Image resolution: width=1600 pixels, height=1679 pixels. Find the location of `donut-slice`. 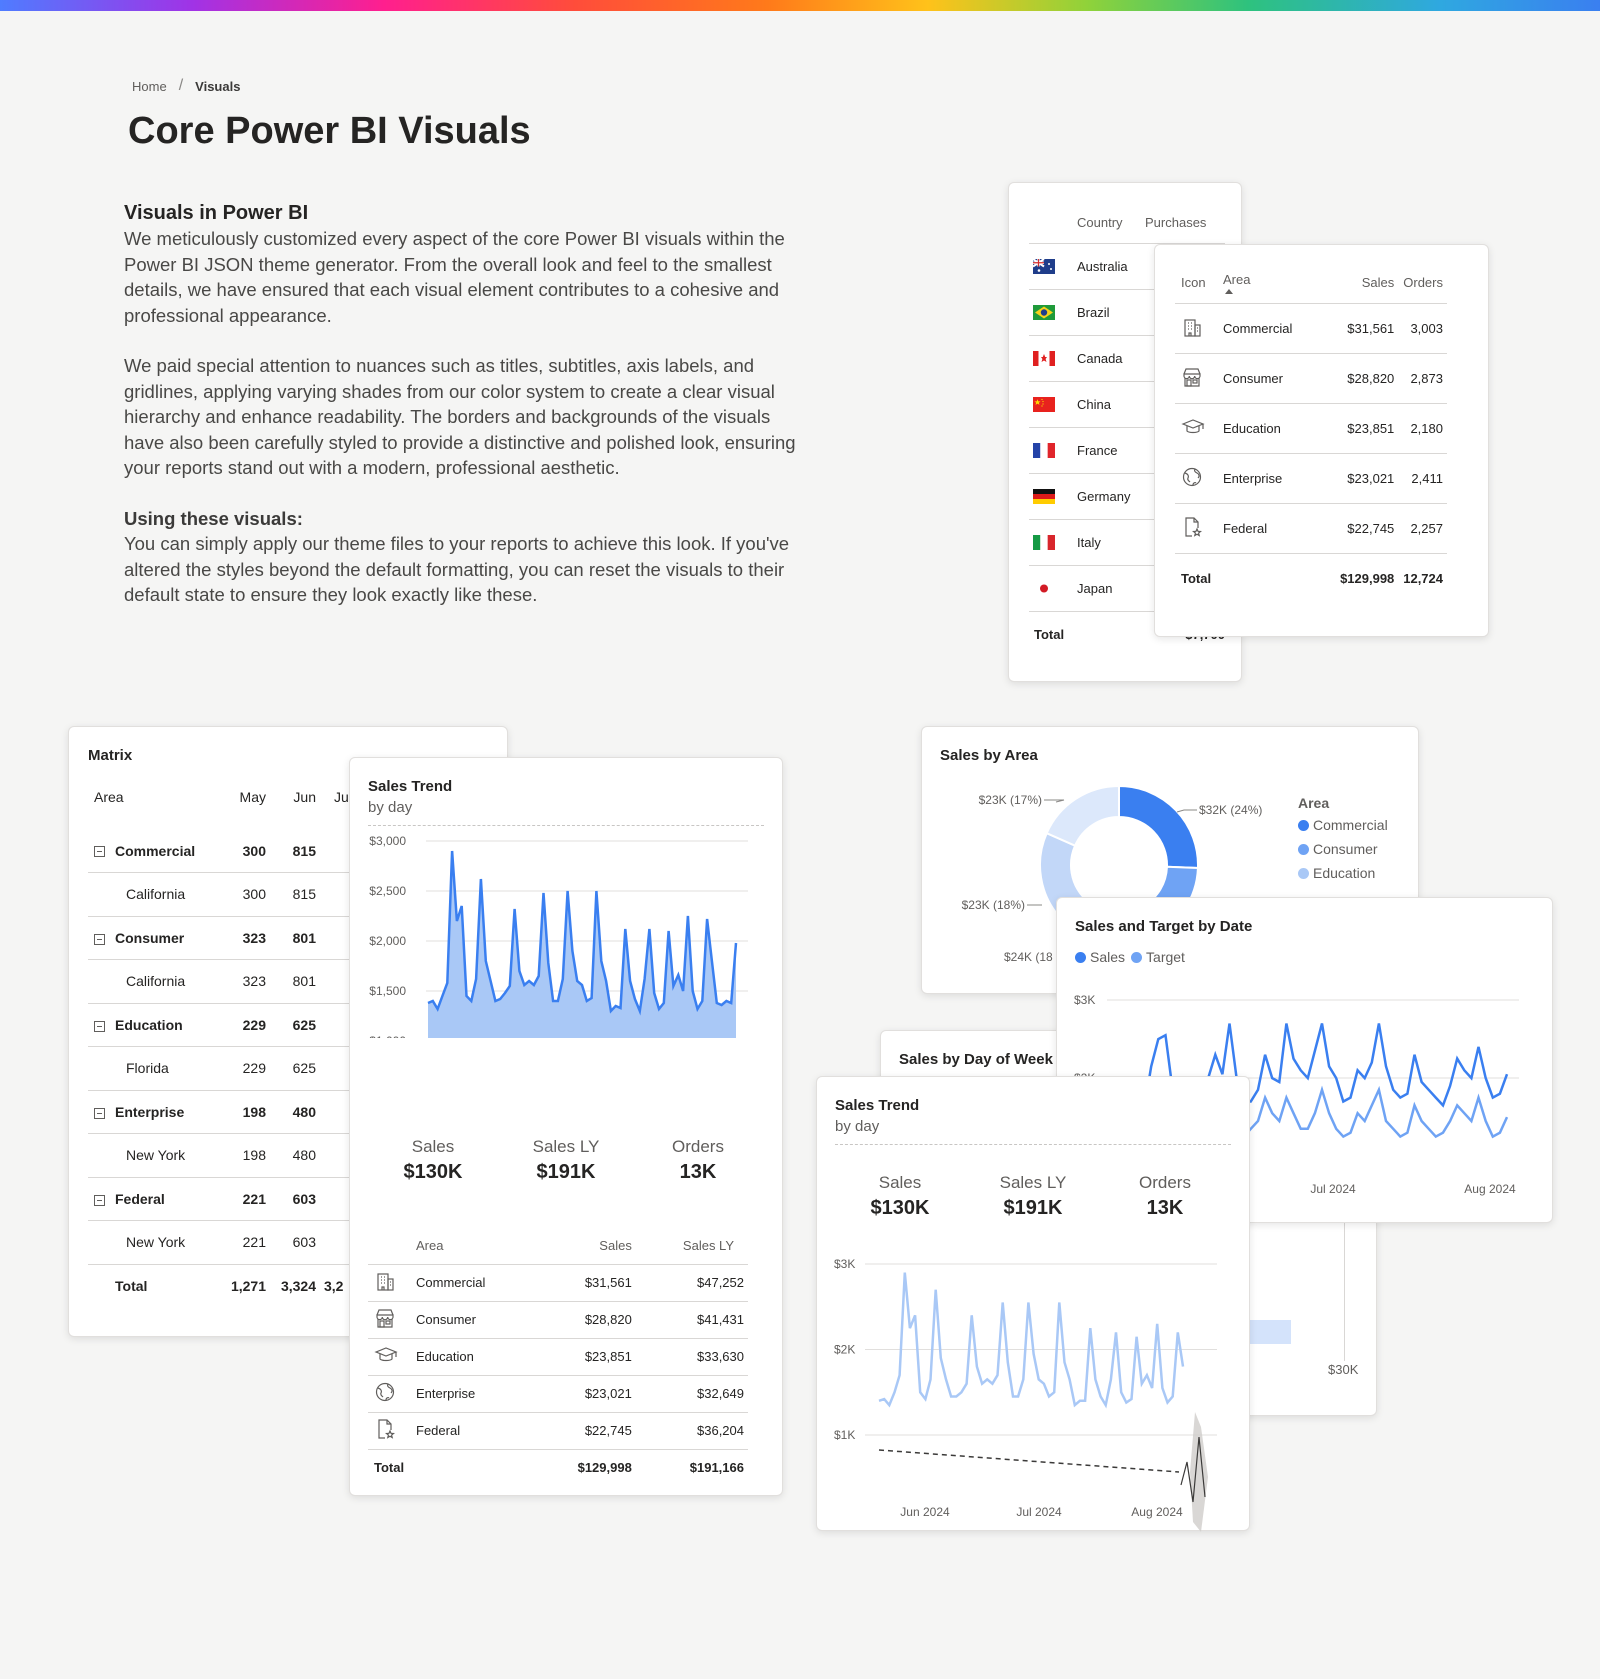

donut-slice is located at coordinates (1082, 815).